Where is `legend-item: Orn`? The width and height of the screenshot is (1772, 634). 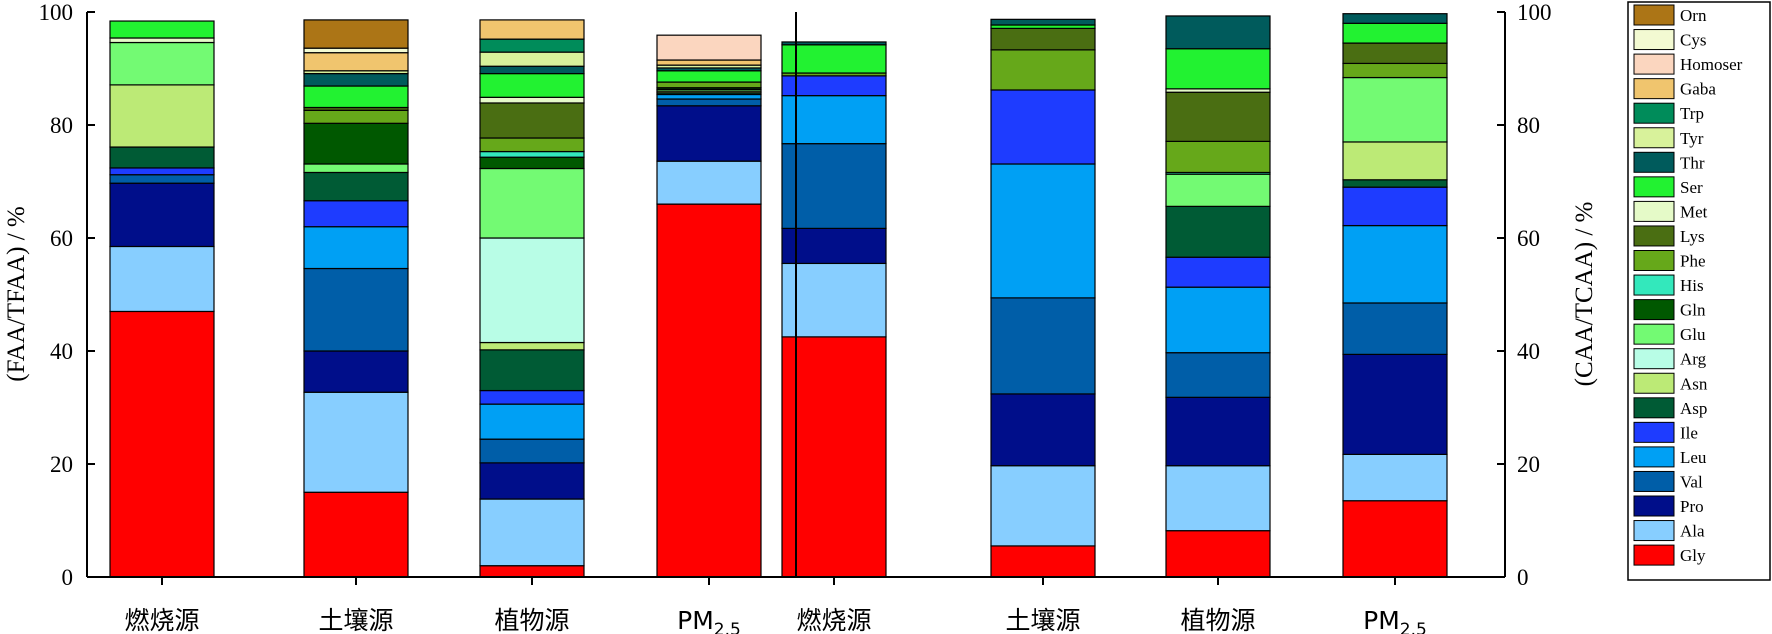 legend-item: Orn is located at coordinates (1670, 15).